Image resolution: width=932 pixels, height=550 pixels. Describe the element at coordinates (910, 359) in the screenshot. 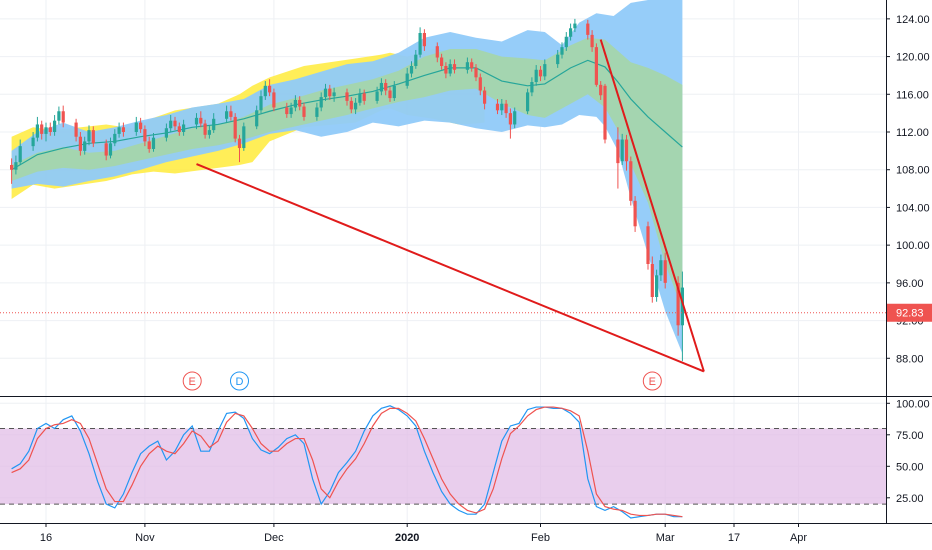

I see `price-tick-label: 88.00` at that location.